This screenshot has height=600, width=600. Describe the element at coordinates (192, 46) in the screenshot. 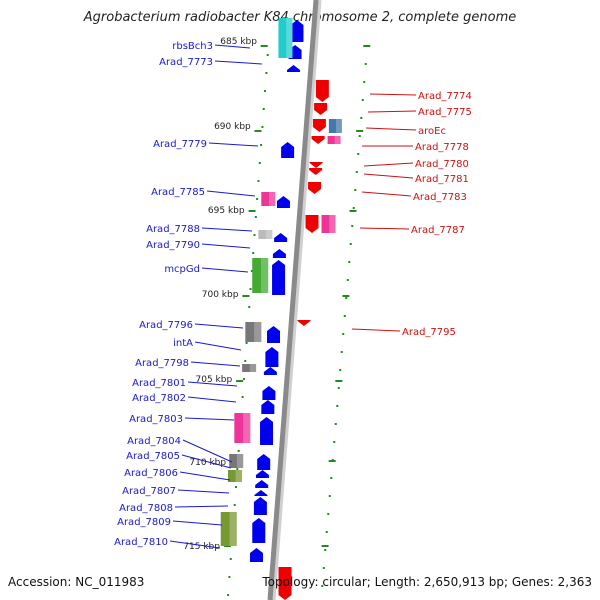

I see `forward-gene-label: rbsBch3` at that location.